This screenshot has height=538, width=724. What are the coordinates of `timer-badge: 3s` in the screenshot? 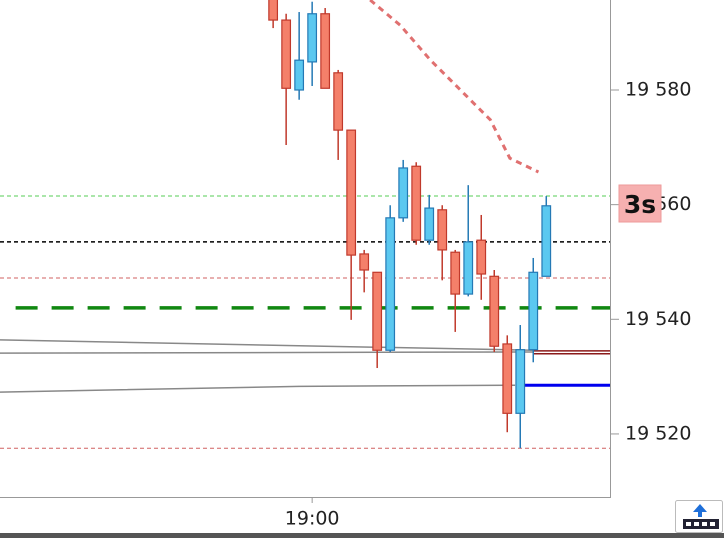 It's located at (640, 203).